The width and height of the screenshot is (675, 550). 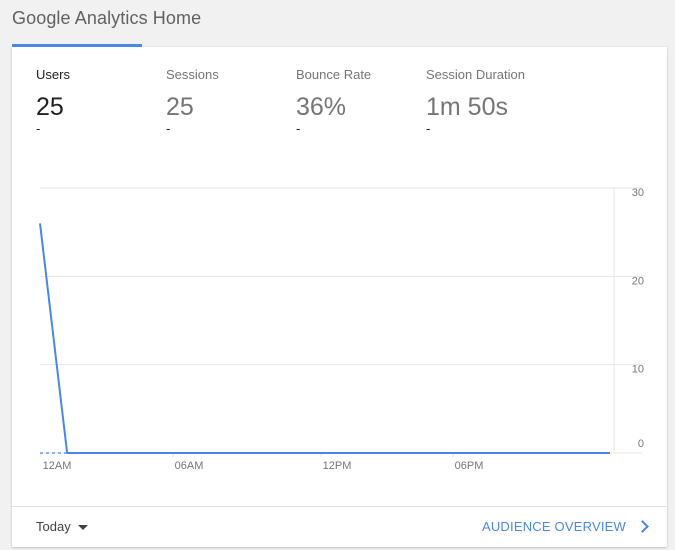 I want to click on y-tick-label: 0, so click(x=641, y=444).